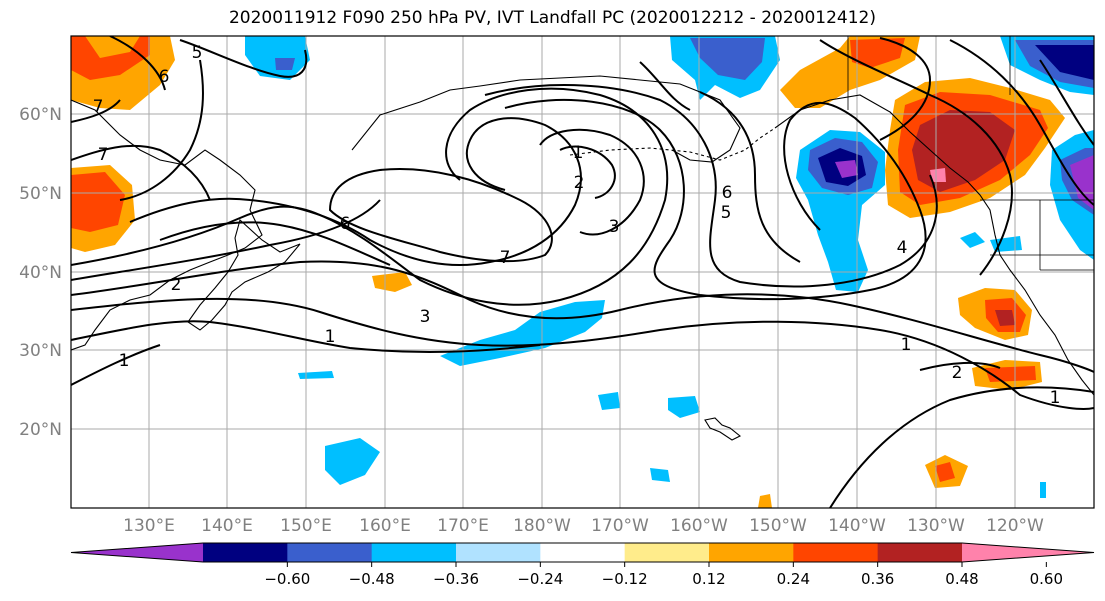  What do you see at coordinates (902, 248) in the screenshot?
I see `contour-label: 4` at bounding box center [902, 248].